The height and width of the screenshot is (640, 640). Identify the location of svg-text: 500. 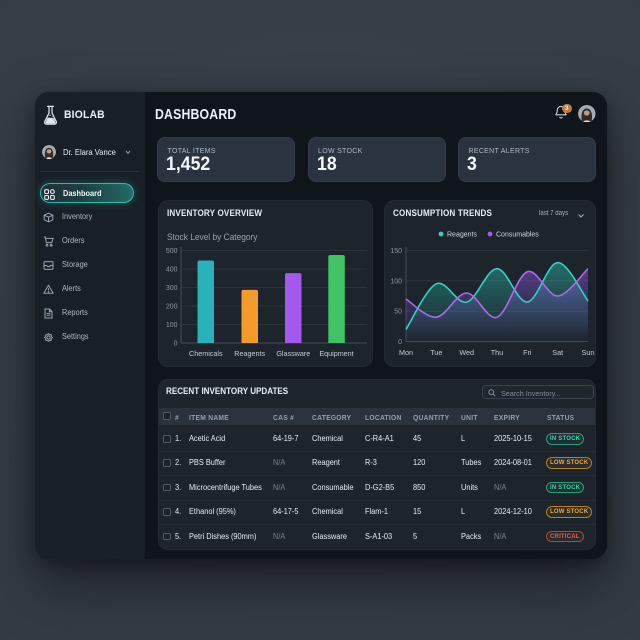
(172, 251).